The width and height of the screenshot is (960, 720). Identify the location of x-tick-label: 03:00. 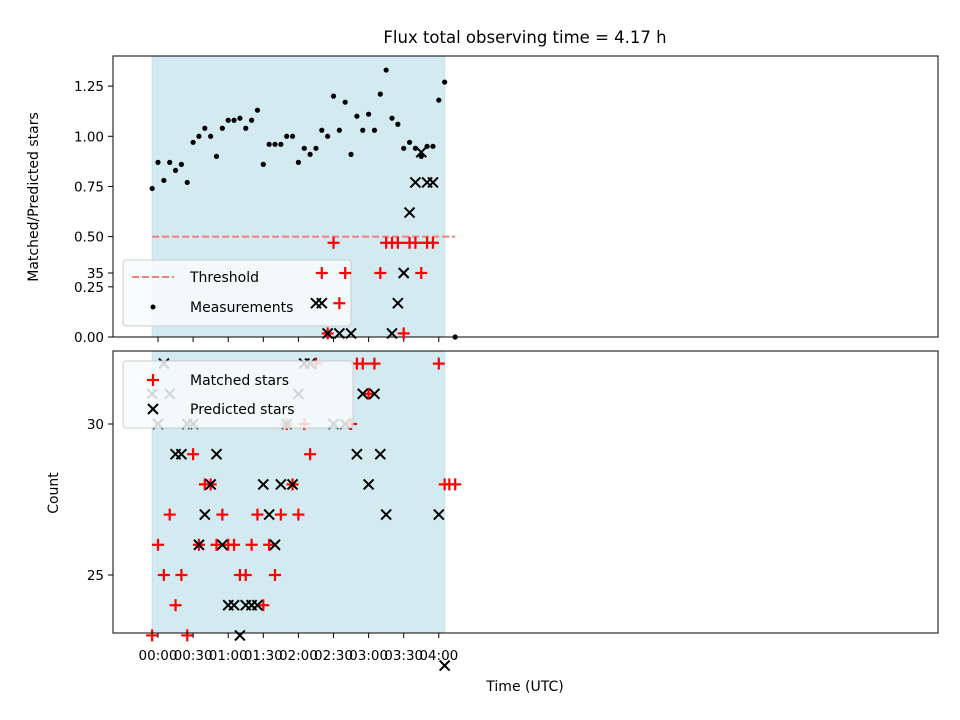
(368, 656).